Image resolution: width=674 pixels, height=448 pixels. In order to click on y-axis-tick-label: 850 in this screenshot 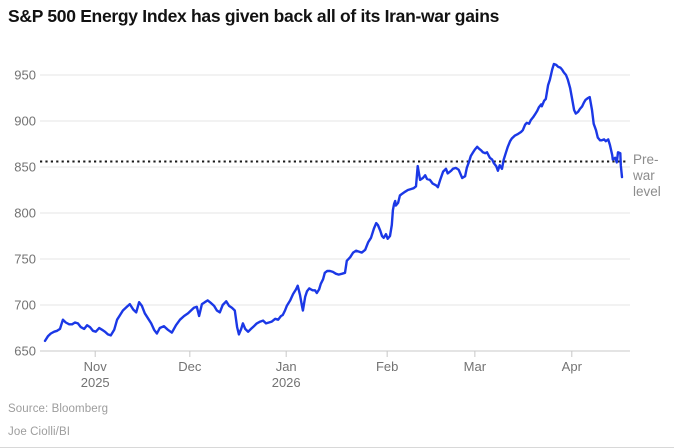, I will do `click(25, 167)`.